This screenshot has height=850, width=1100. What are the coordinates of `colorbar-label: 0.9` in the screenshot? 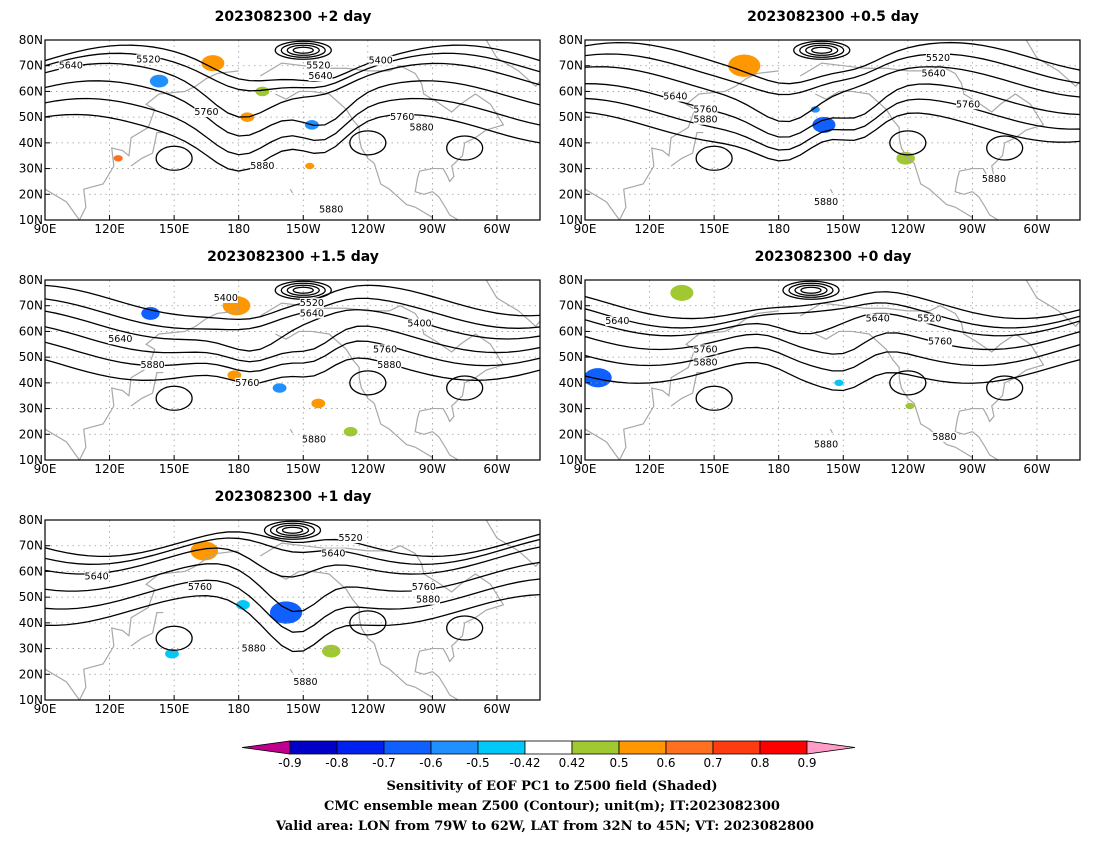 It's located at (806, 763).